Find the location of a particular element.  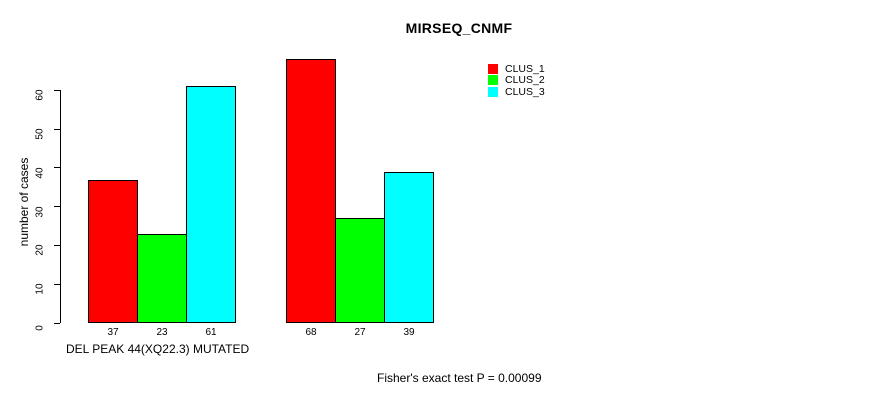

bar-value-label: 27 is located at coordinates (360, 332).